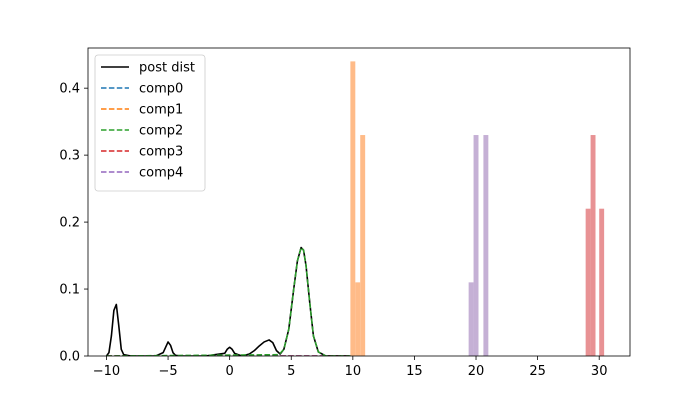 The width and height of the screenshot is (700, 400). I want to click on x-tick-label: −10, so click(106, 371).